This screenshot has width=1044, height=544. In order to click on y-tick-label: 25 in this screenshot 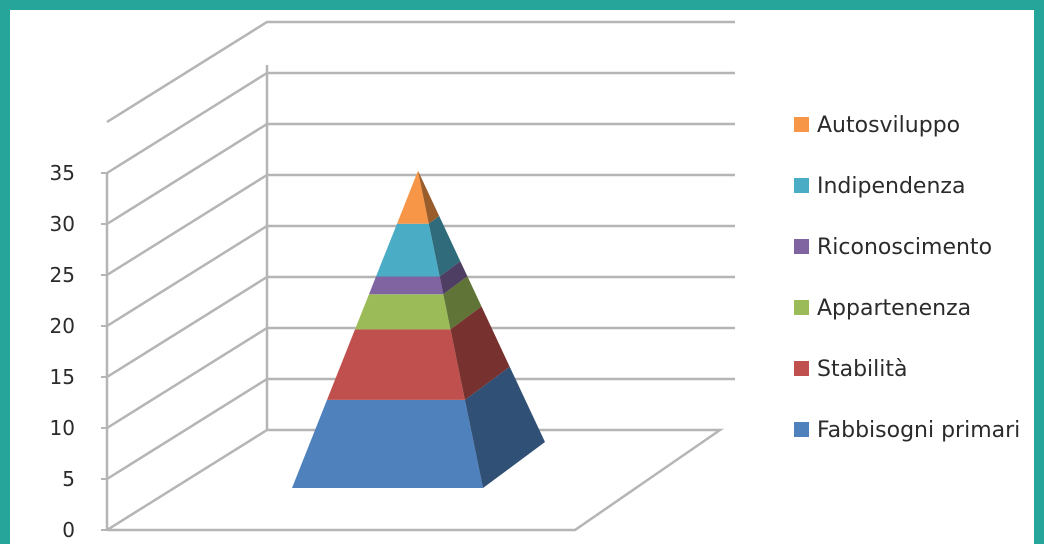, I will do `click(62, 275)`.